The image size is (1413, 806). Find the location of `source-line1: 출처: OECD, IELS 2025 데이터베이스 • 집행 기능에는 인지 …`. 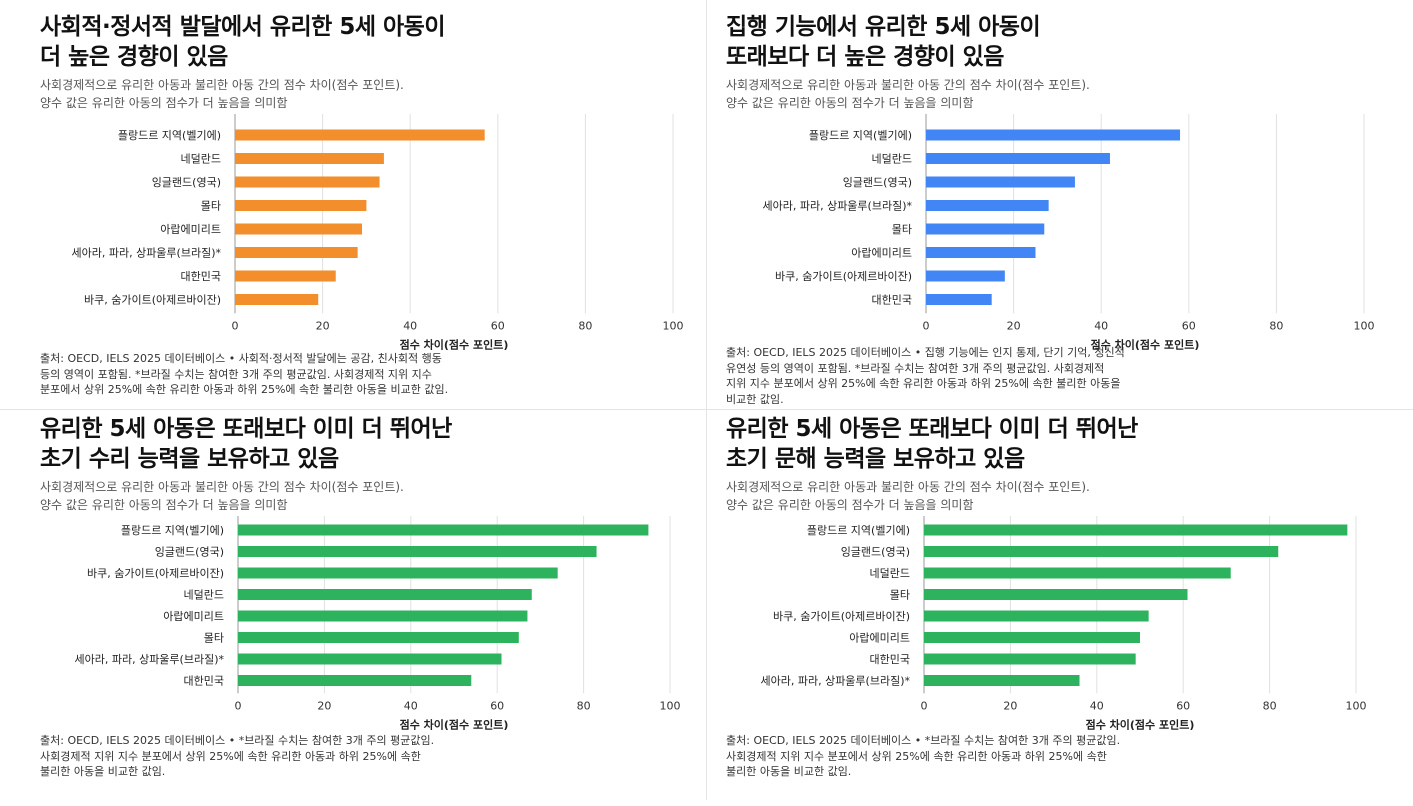

source-line1: 출처: OECD, IELS 2025 데이터베이스 • 집행 기능에는 인지 … is located at coordinates (925, 352).